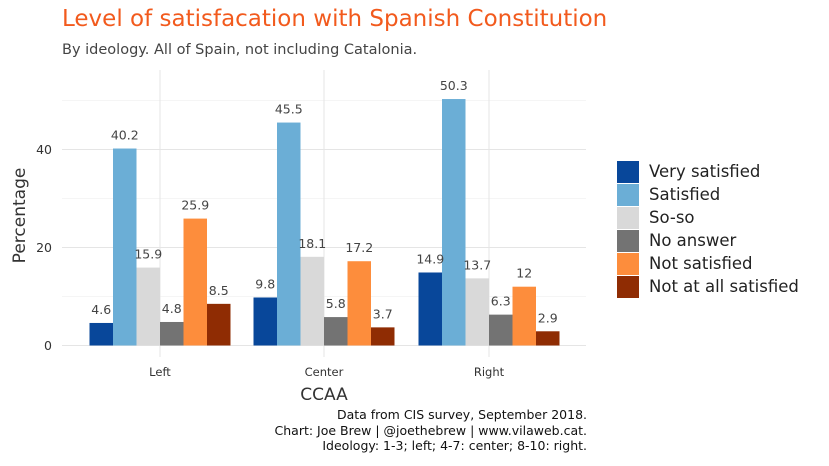  Describe the element at coordinates (195, 205) in the screenshot. I see `bar-value-label: 25.9` at that location.